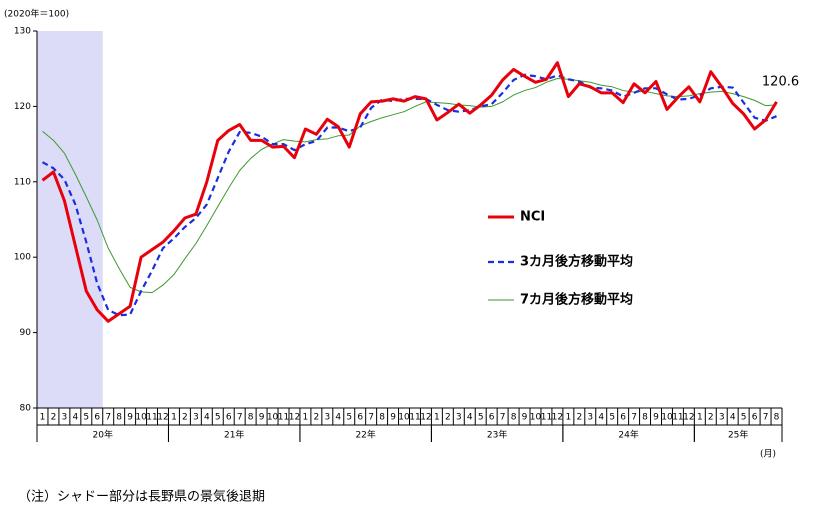 This screenshot has height=515, width=817. I want to click on year-label: 23年, so click(497, 435).